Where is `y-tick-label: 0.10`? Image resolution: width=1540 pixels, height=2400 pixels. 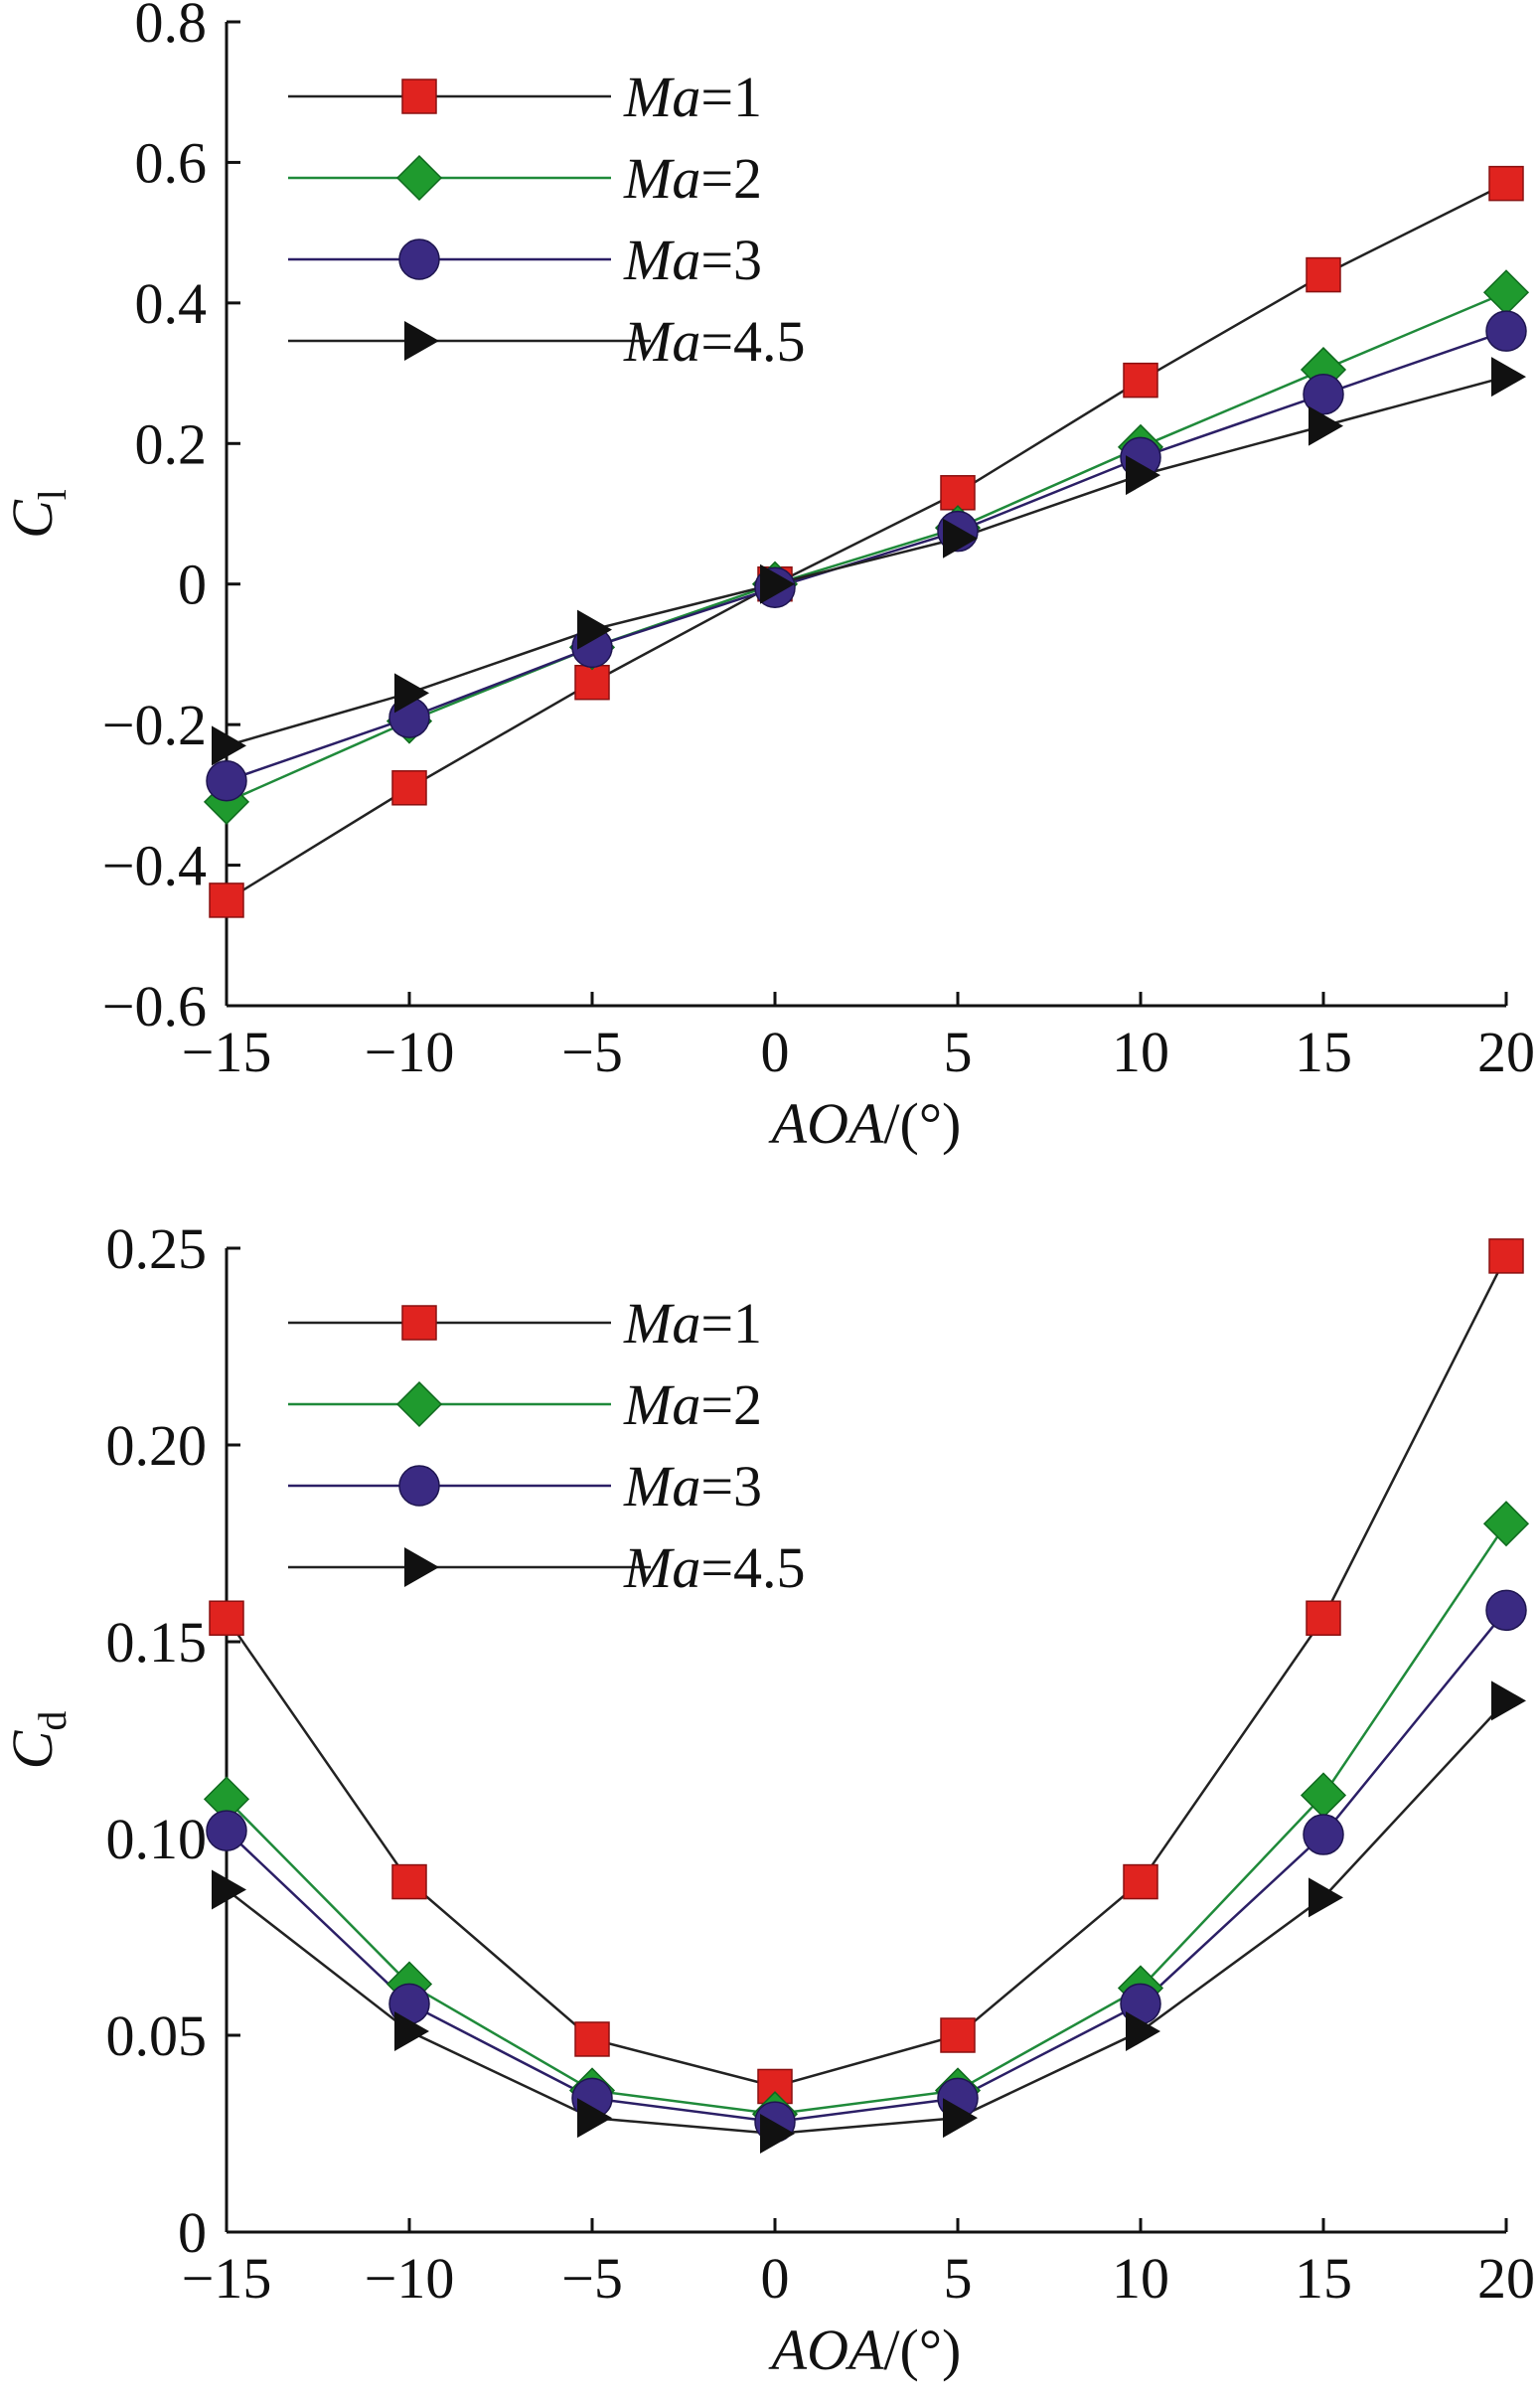
y-tick-label: 0.10 is located at coordinates (157, 1839).